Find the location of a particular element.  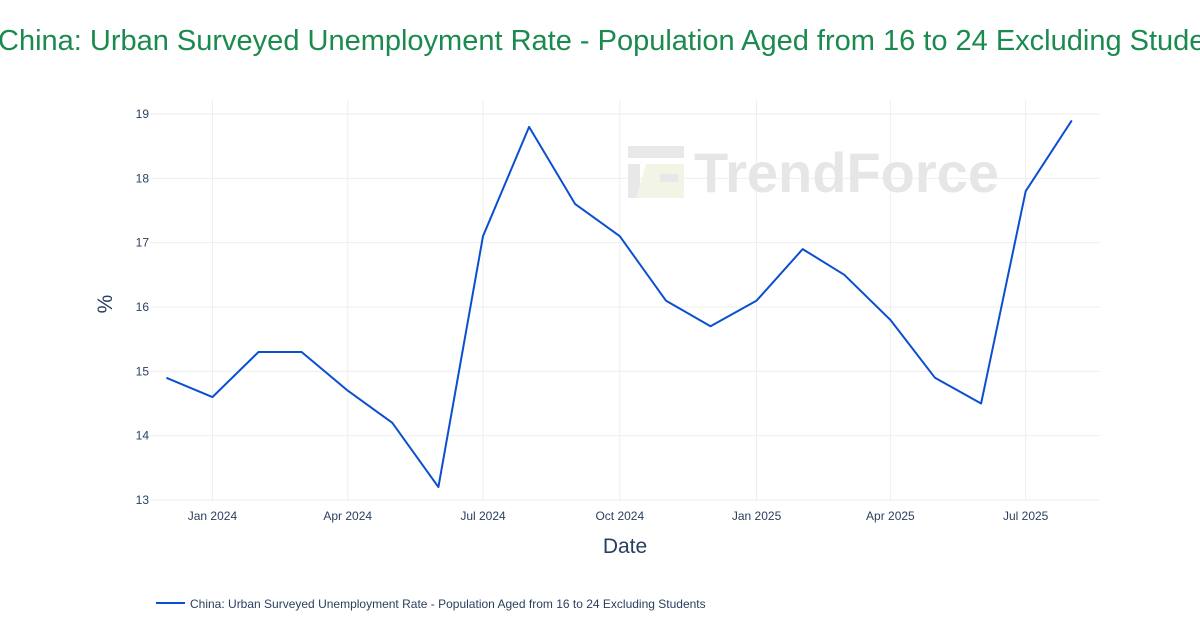

x-axis-title: Date is located at coordinates (625, 546).